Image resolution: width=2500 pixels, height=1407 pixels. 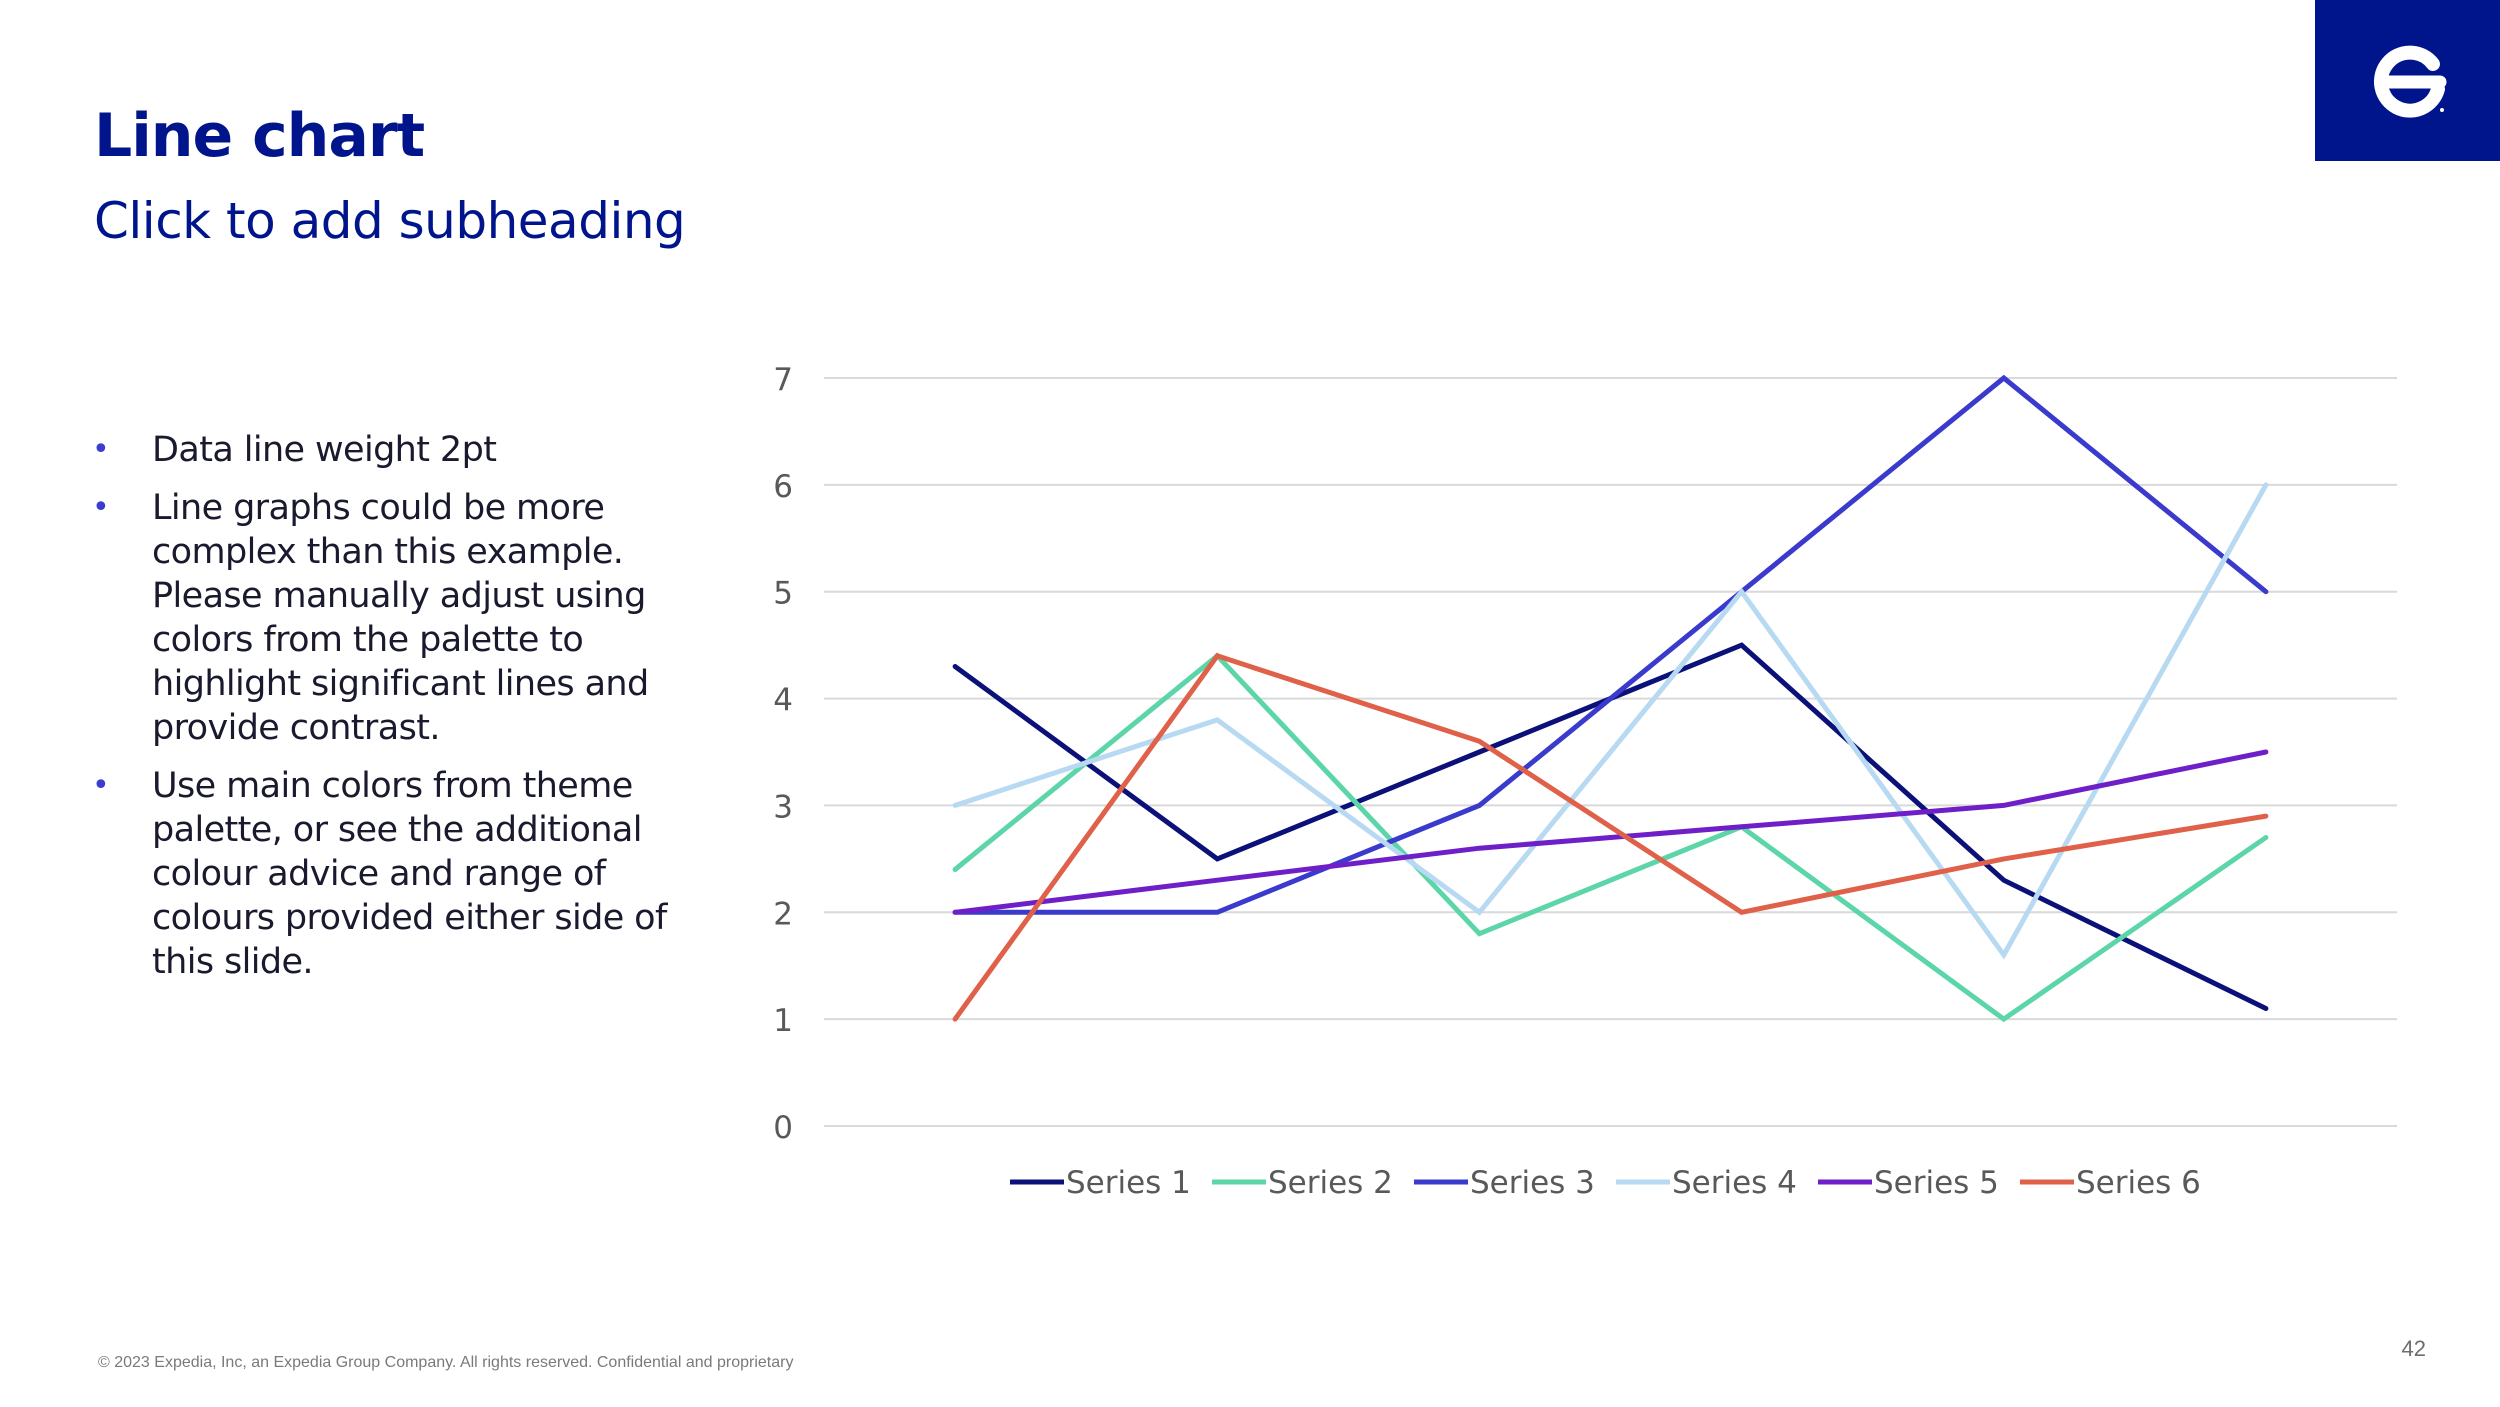 What do you see at coordinates (259, 136) in the screenshot?
I see `slide-title: Line chart` at bounding box center [259, 136].